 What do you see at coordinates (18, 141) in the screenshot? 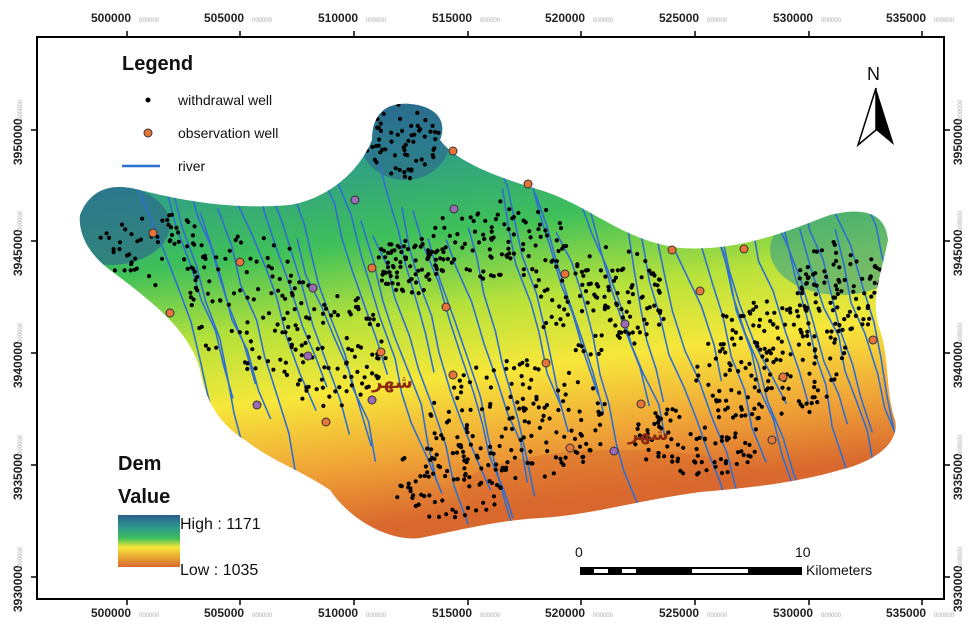
I see `y-tick-label: 3950000` at bounding box center [18, 141].